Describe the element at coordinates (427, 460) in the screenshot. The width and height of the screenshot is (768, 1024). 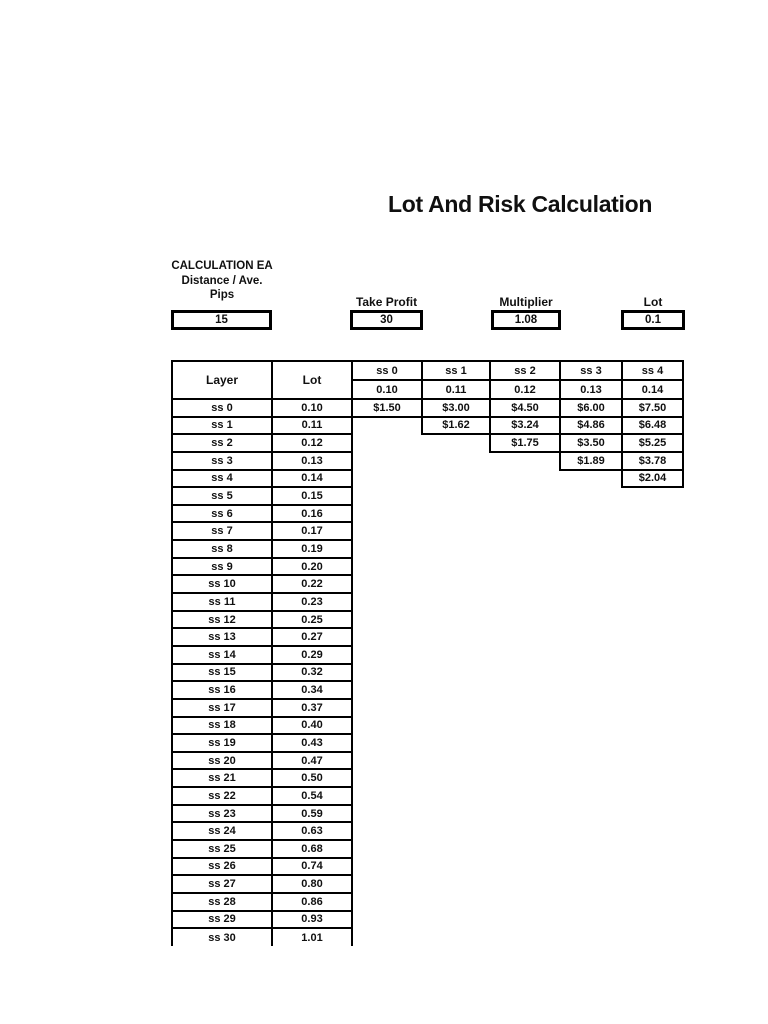
I see `table-row: ss 3 0.13 $1.89 $3.78` at that location.